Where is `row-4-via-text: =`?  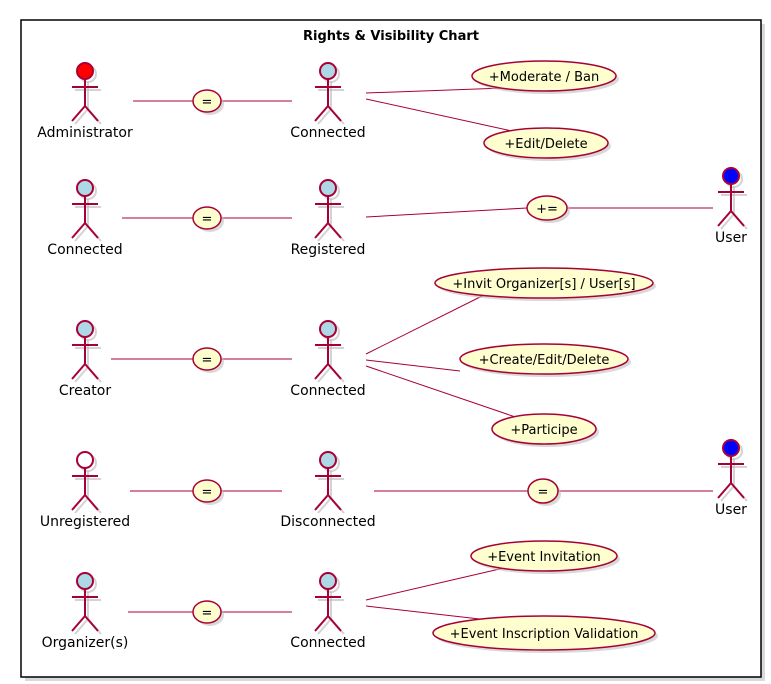
row-4-via-text: = is located at coordinates (543, 492).